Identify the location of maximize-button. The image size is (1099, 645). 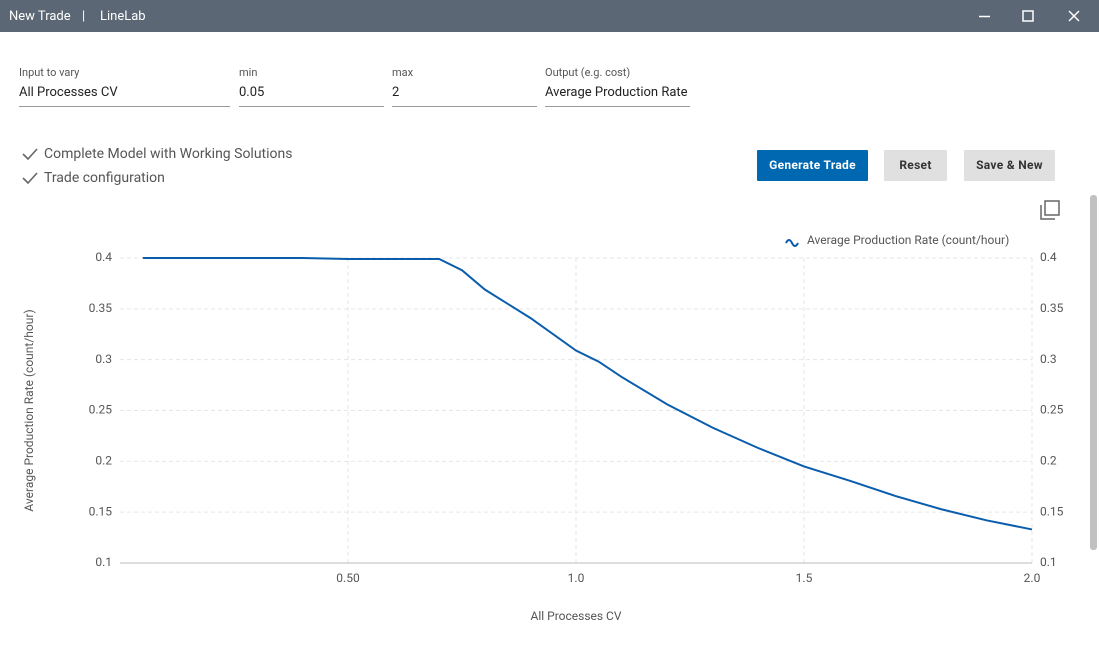
(1028, 16).